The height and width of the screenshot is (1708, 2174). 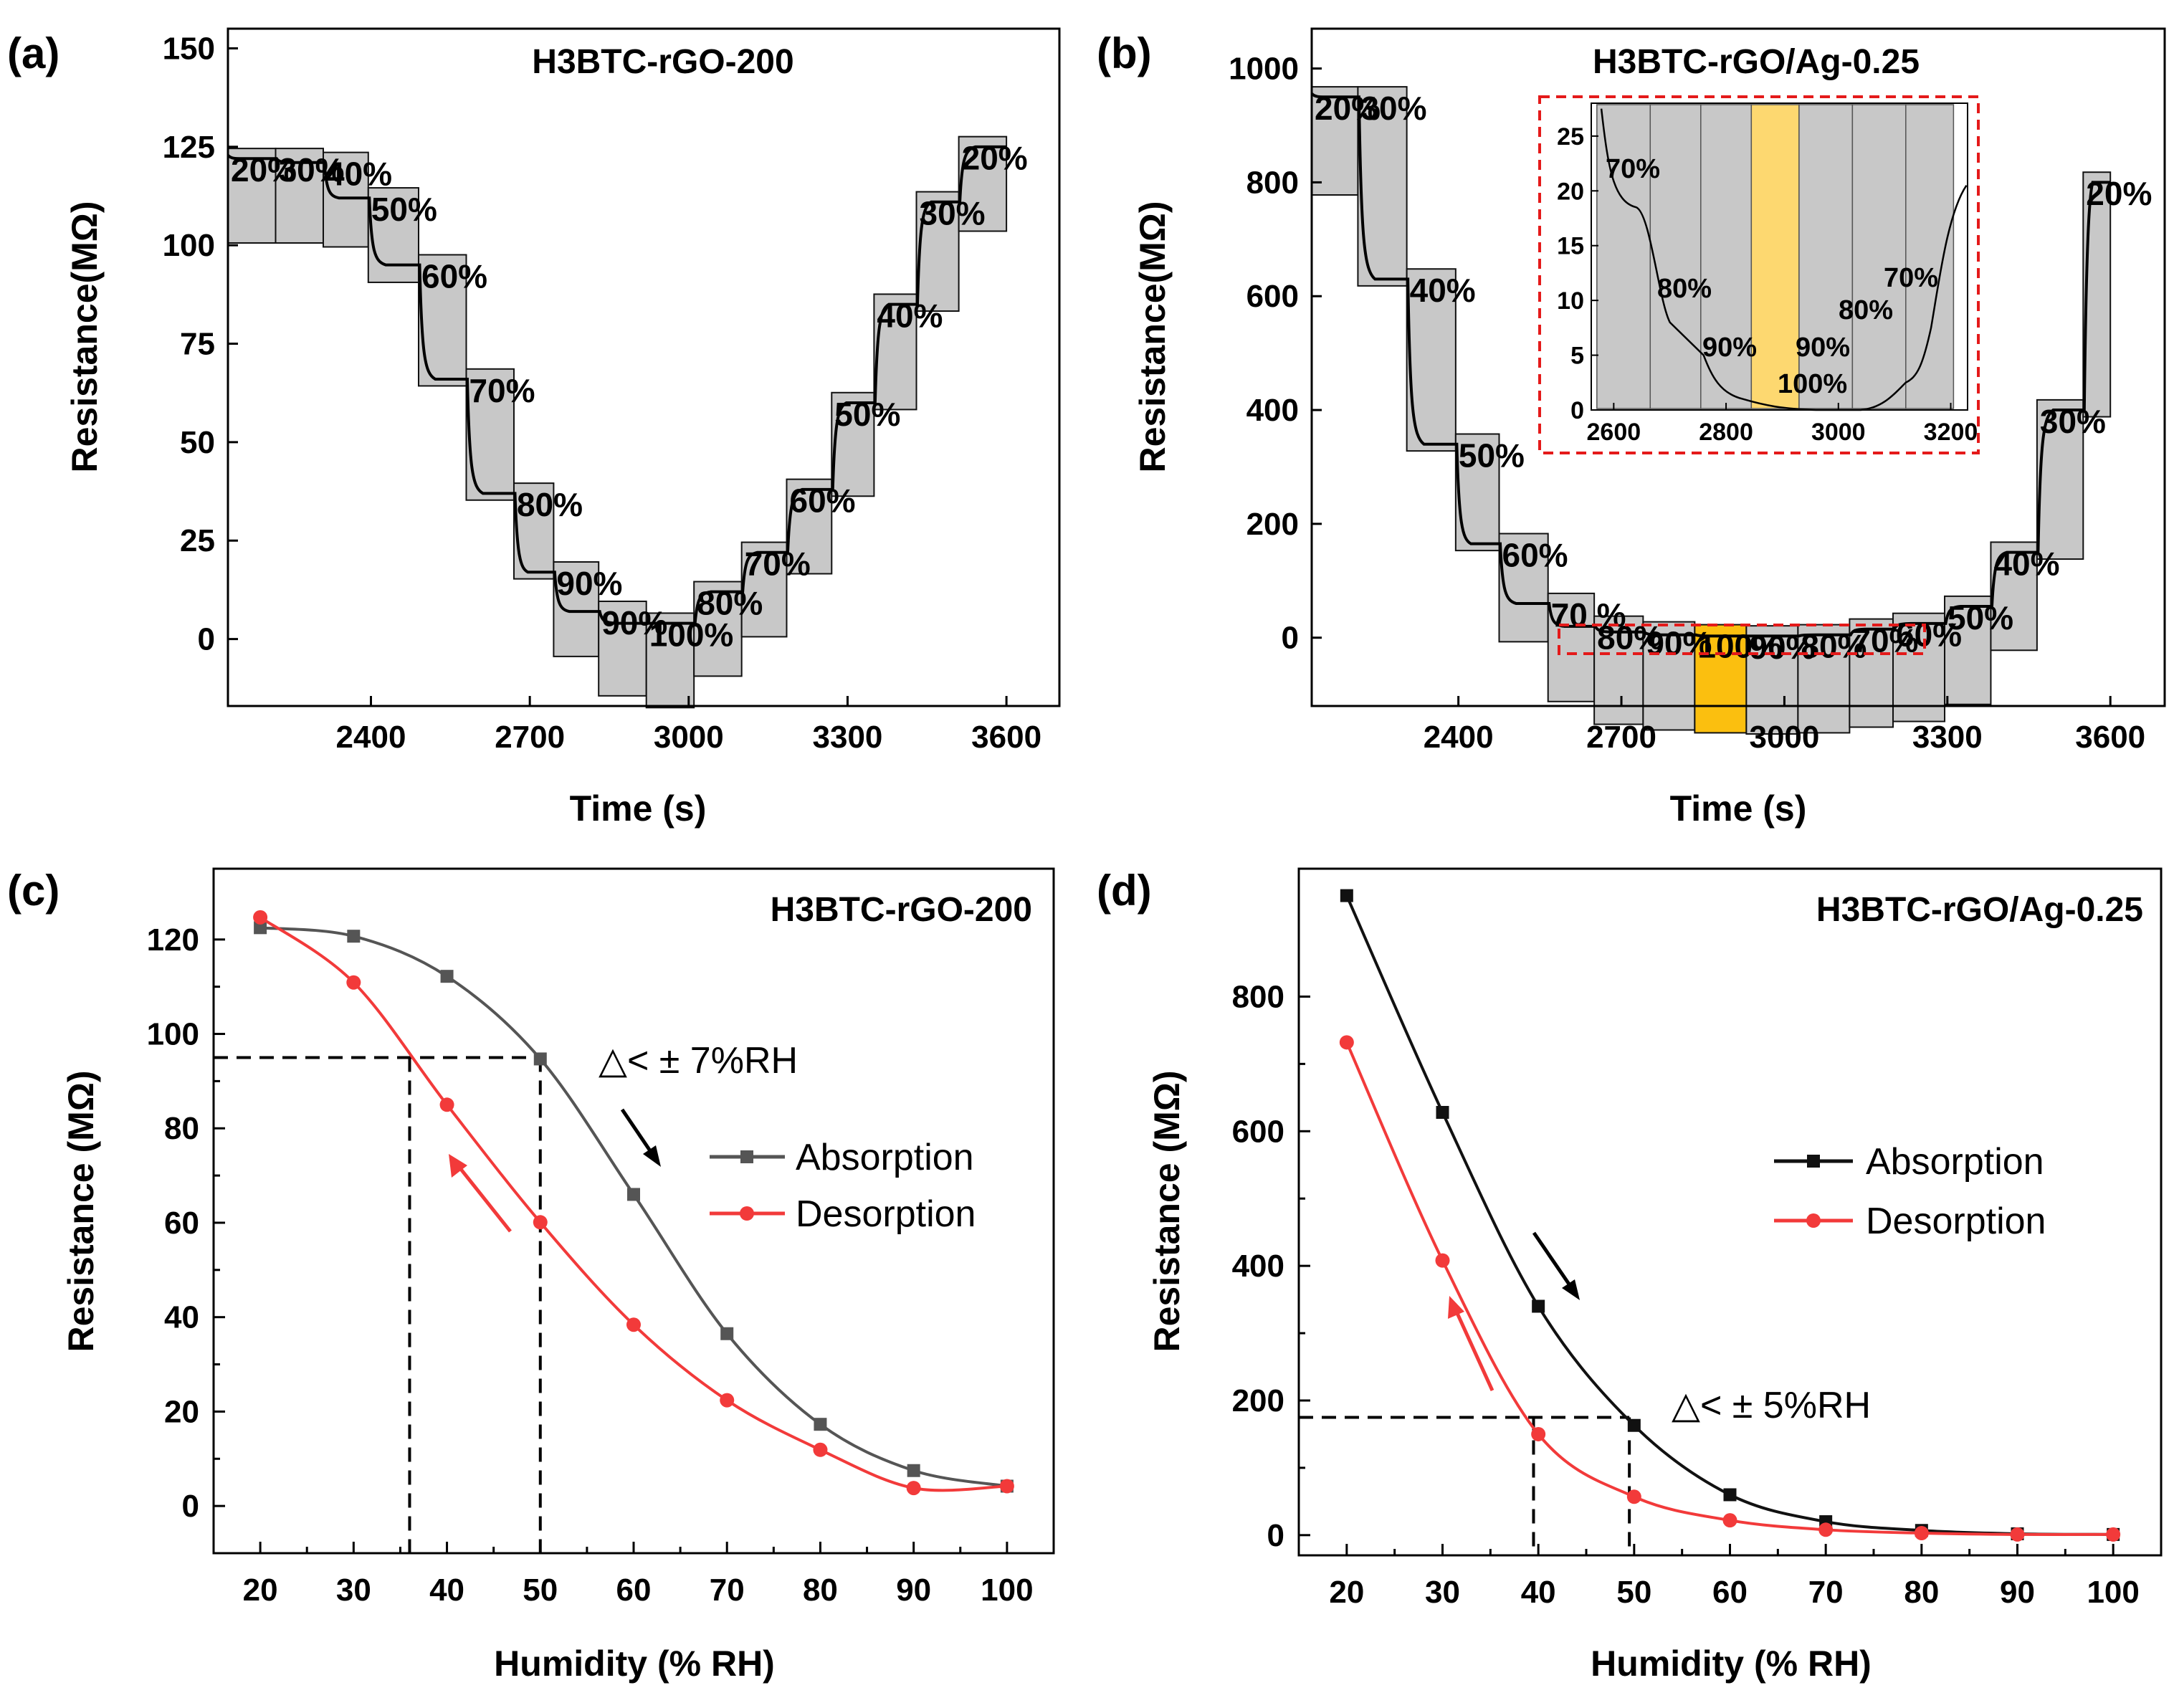 What do you see at coordinates (1570, 137) in the screenshot?
I see `inset-y-tick-label: 25` at bounding box center [1570, 137].